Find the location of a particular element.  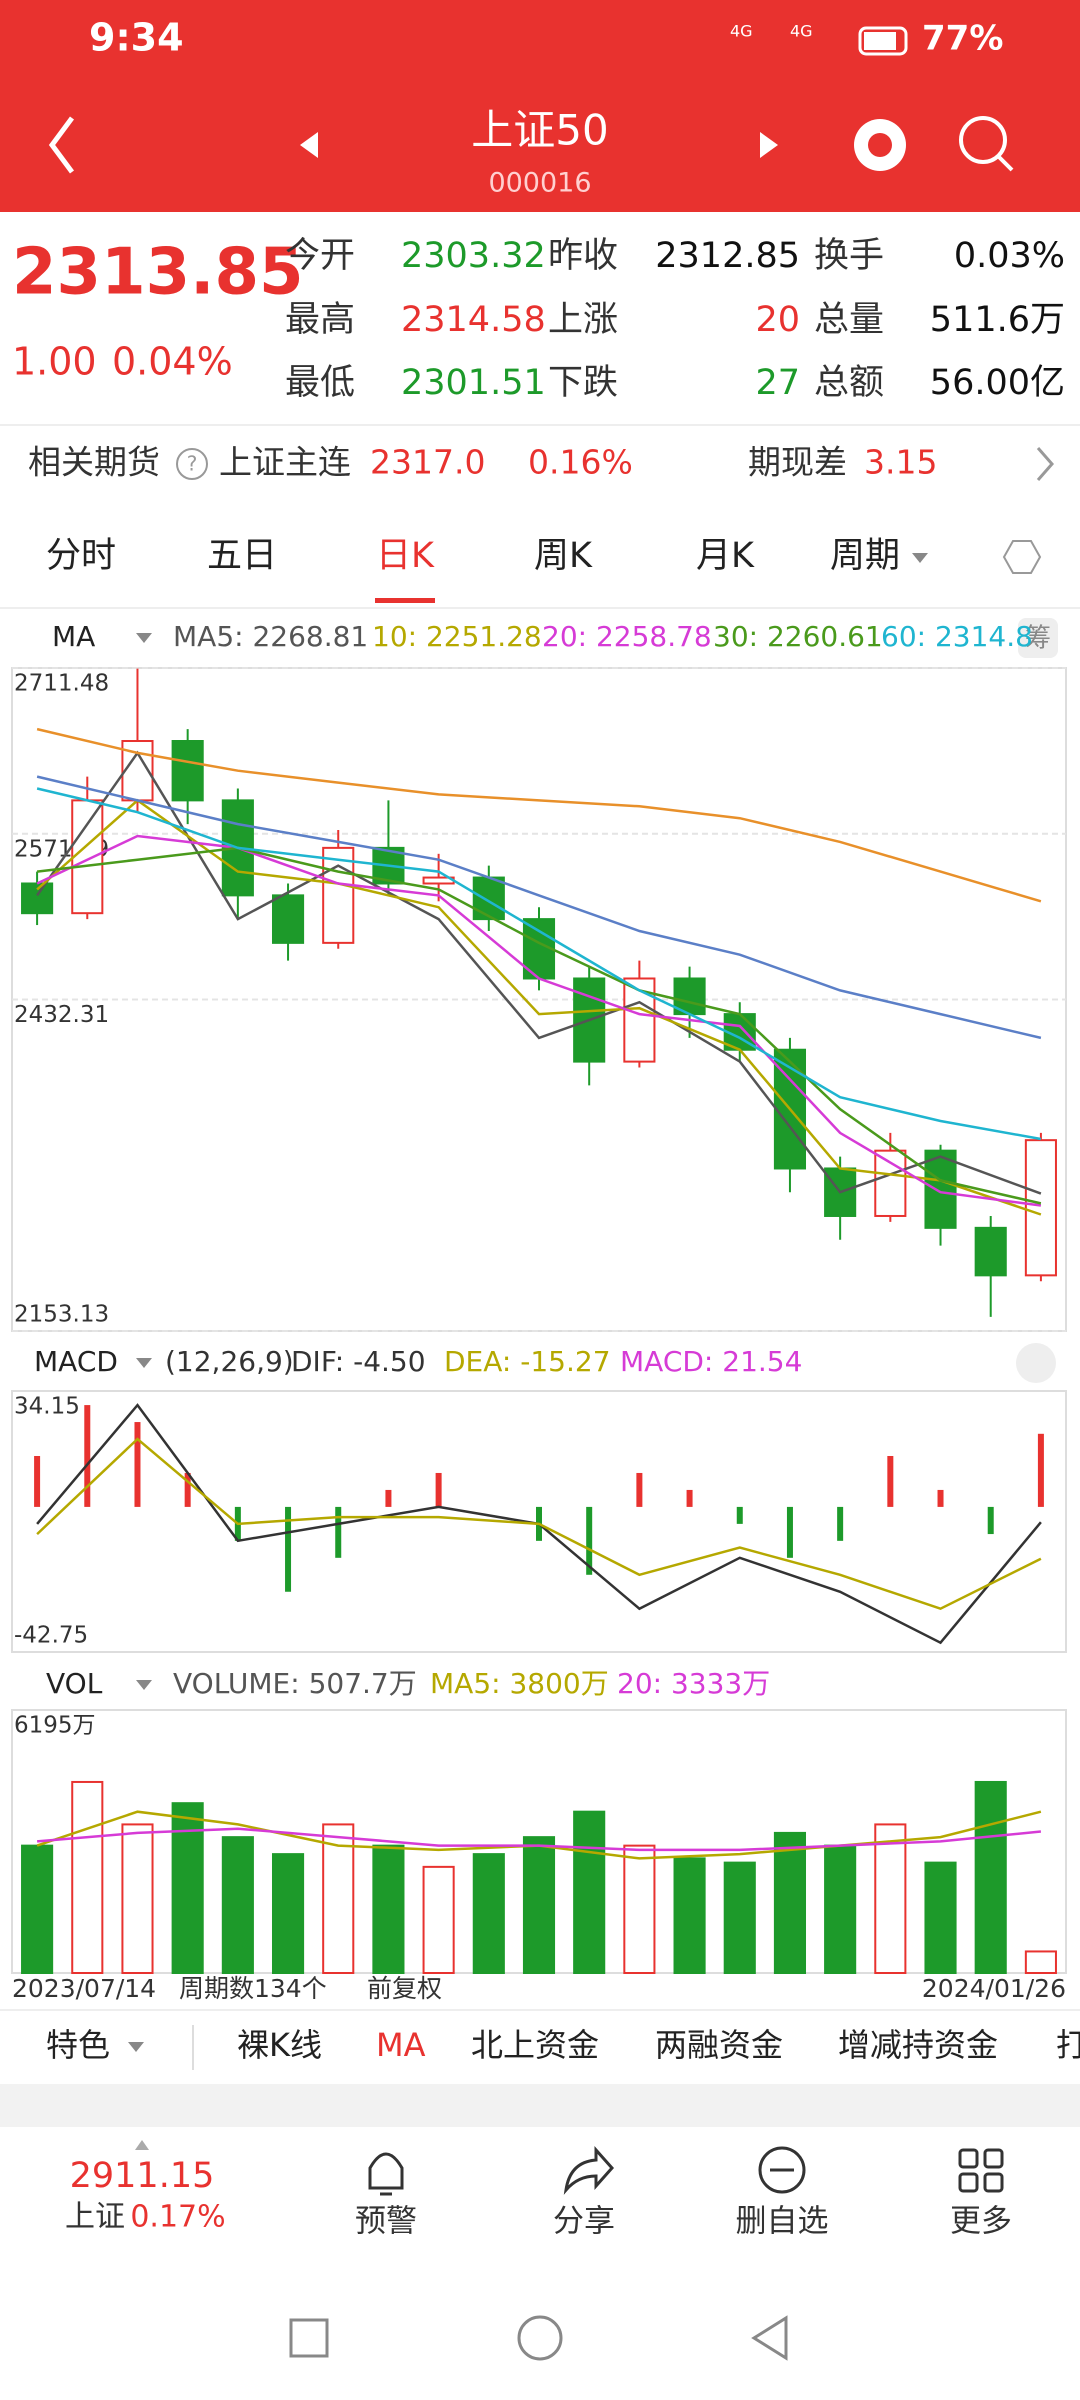

price: 2313.85 is located at coordinates (158, 273).